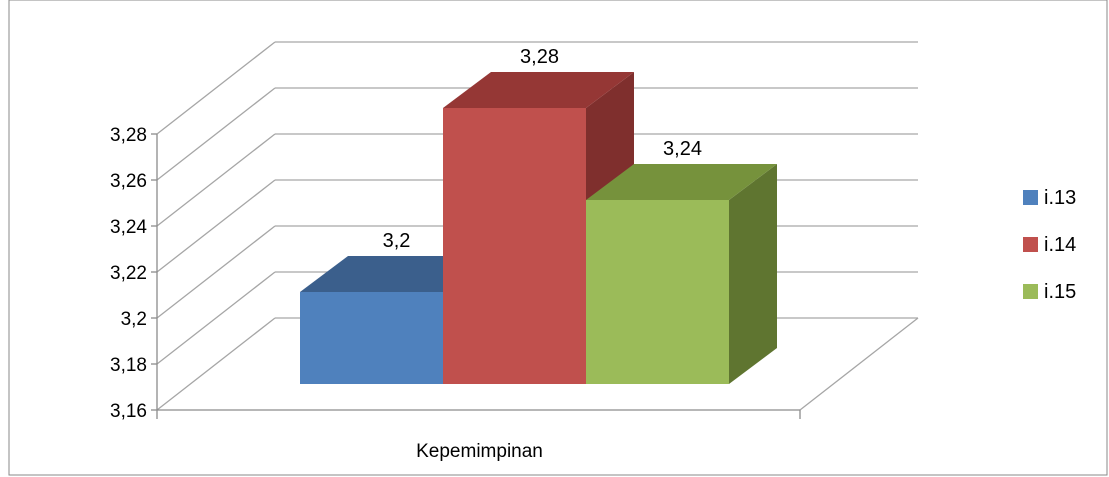  What do you see at coordinates (128, 365) in the screenshot?
I see `y-tick-label: 3,18` at bounding box center [128, 365].